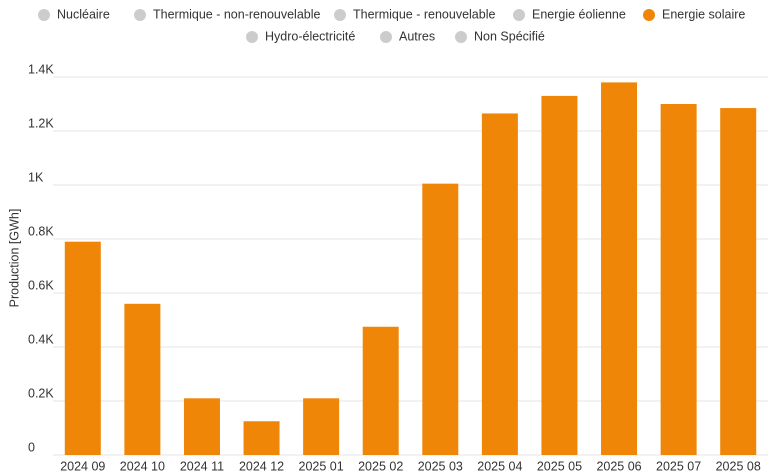 The height and width of the screenshot is (476, 768). I want to click on y-axis-title: Production [GWh], so click(14, 258).